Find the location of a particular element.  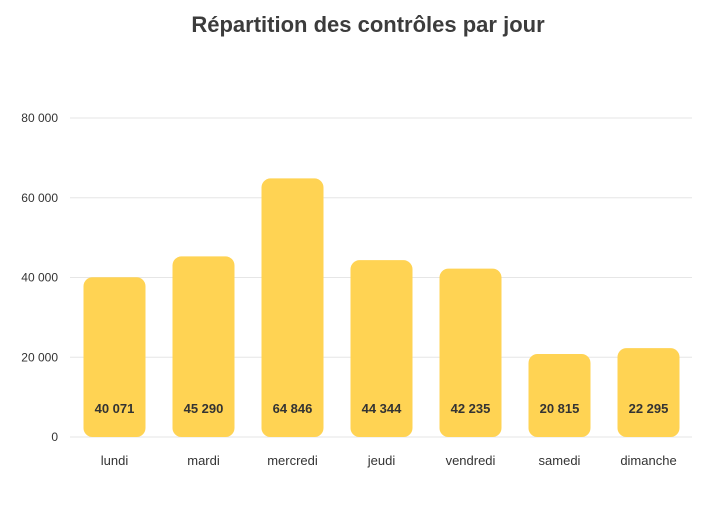

y-axis-ticks: 0 20 000 40 000 60 000 80 000 is located at coordinates (39, 277).